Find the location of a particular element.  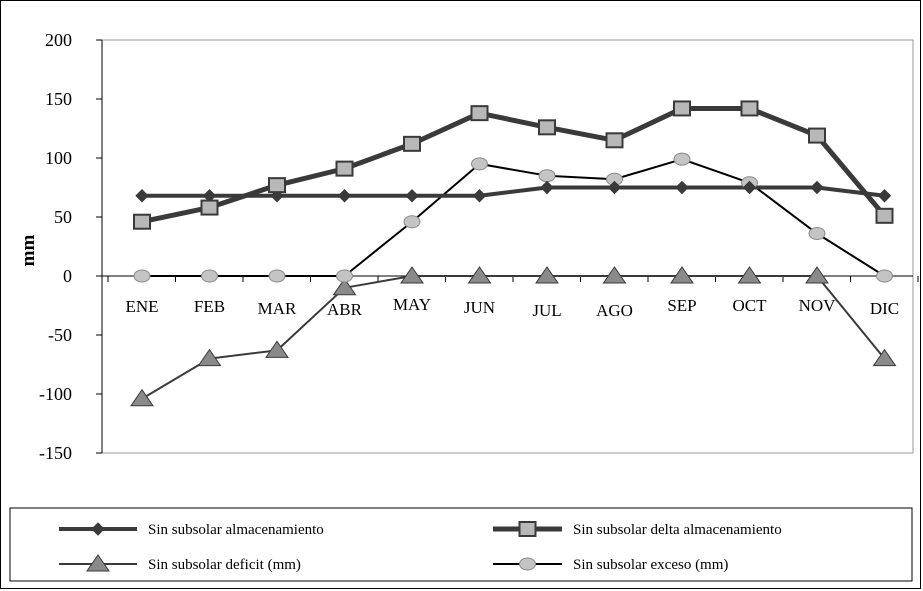

legend-box is located at coordinates (461, 544).